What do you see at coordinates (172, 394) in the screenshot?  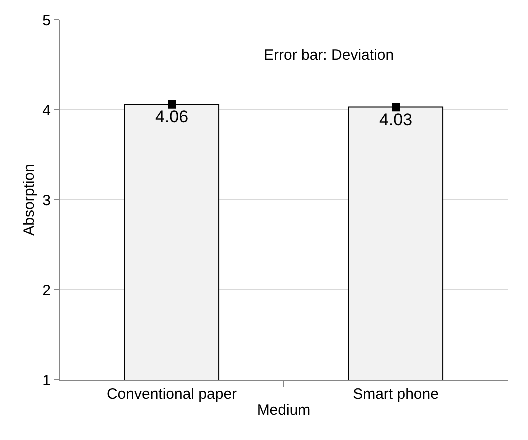 I see `x-tick-label: Conventional paper` at bounding box center [172, 394].